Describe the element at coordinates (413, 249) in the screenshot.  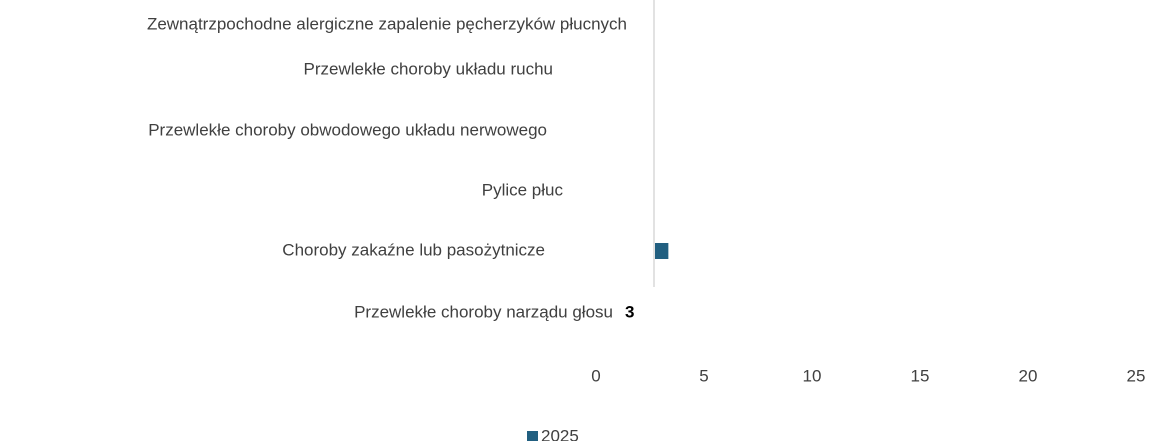
I see `category-label: Choroby zakaźne lub pasożytnicze` at that location.